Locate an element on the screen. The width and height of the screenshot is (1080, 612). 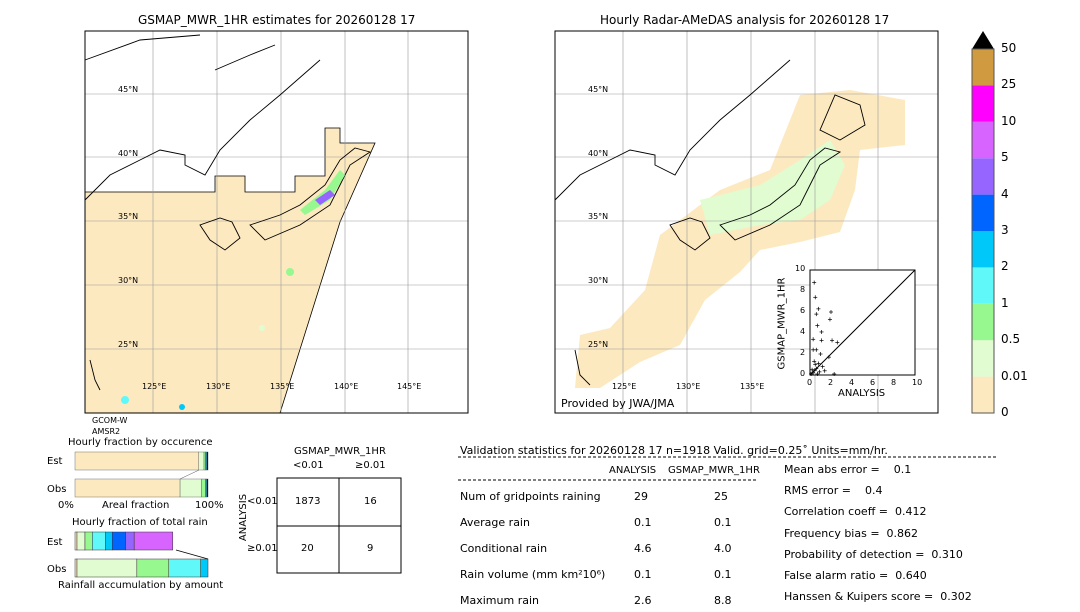
stats-row-label: Average rain is located at coordinates (495, 522).